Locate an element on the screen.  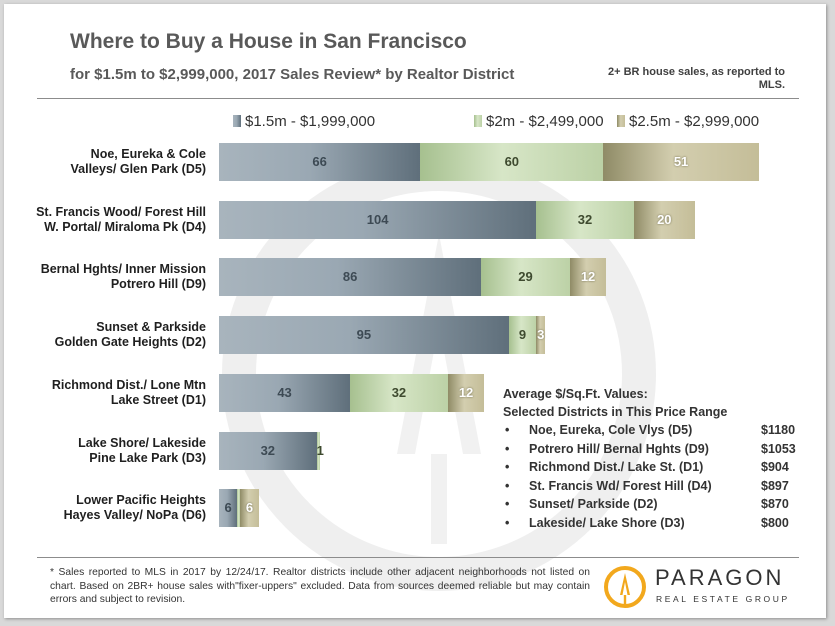
data-label: 3 is located at coordinates (541, 335).